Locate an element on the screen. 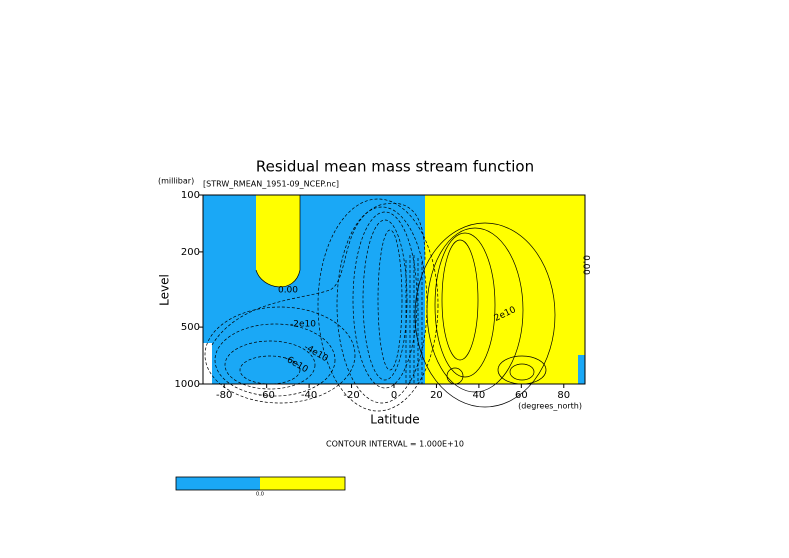  y-tick-label: 1000 is located at coordinates (187, 384).